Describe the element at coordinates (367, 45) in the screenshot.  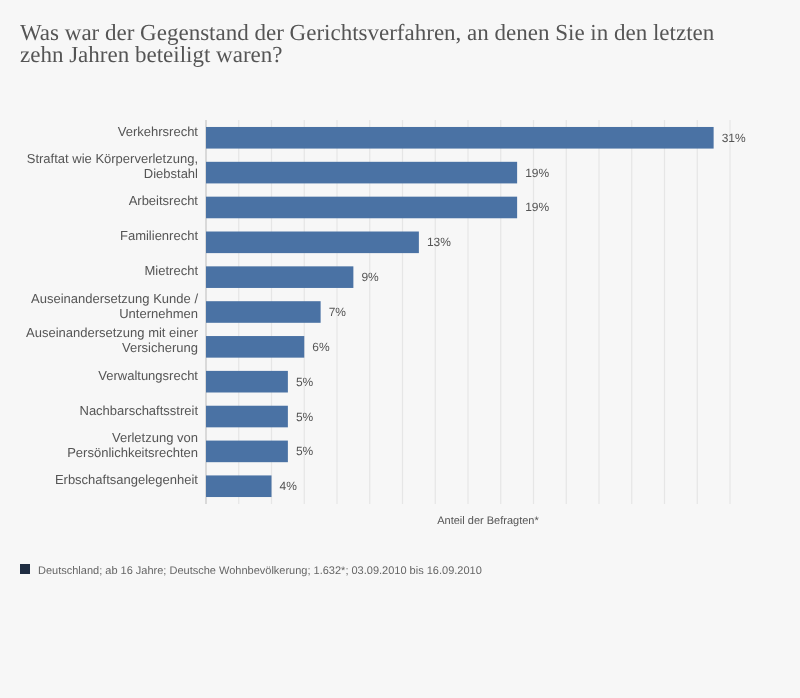
I see `chart-title: Was war der Gegenstand der Gerichtsverfahren, an denen Sie in den letzten zehn Jahren beteiligt waren?` at that location.